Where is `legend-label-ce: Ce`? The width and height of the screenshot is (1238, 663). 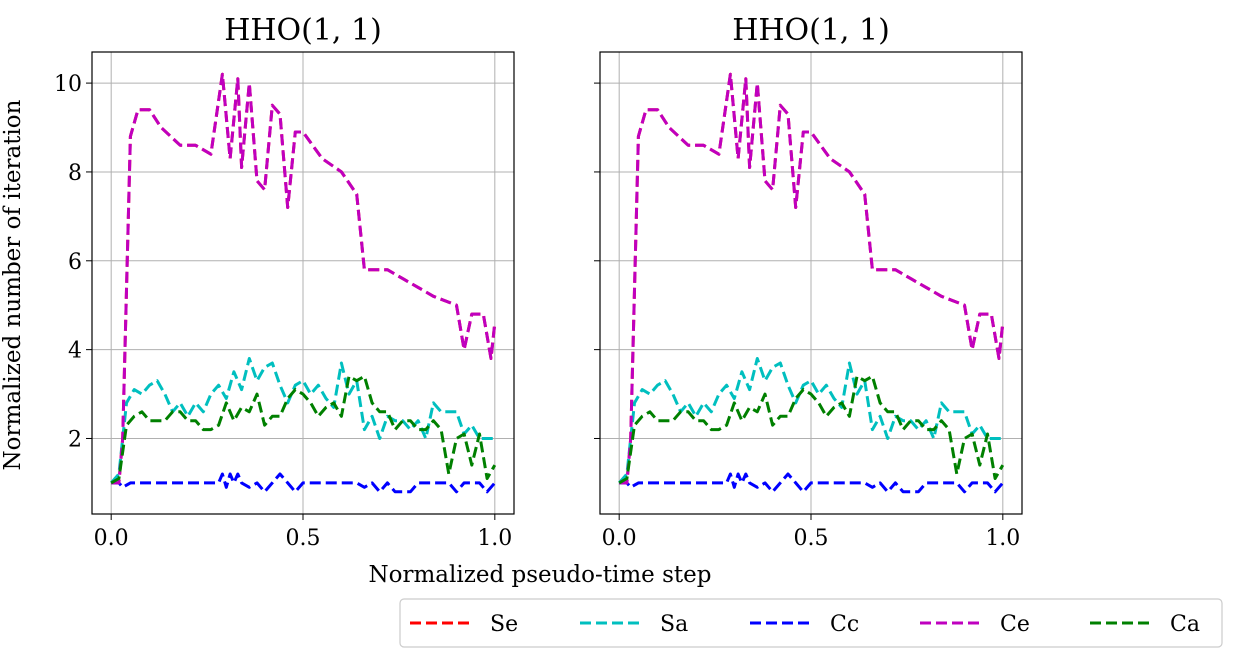 legend-label-ce: Ce is located at coordinates (1015, 624).